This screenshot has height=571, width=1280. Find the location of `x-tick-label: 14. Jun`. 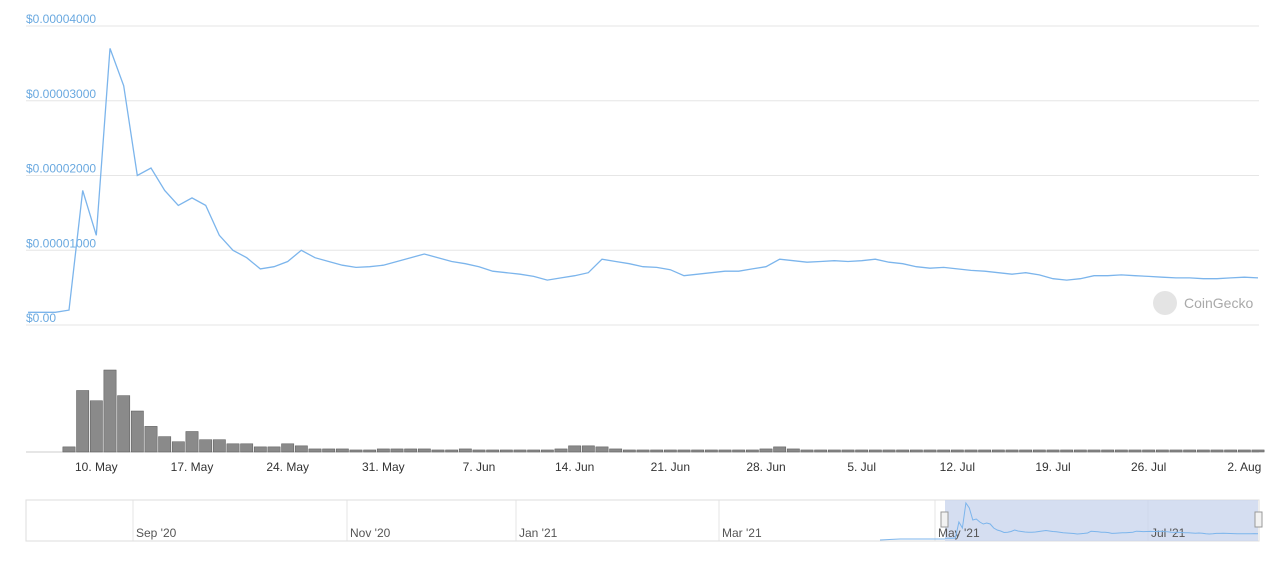

x-tick-label: 14. Jun is located at coordinates (574, 467).